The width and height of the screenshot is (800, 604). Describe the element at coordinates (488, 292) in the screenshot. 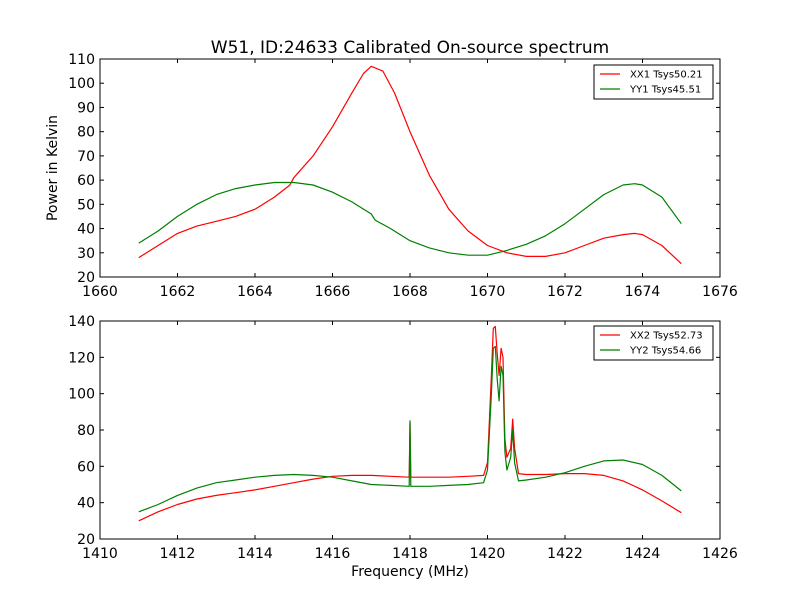

I see `x-tick-label: 1670` at that location.